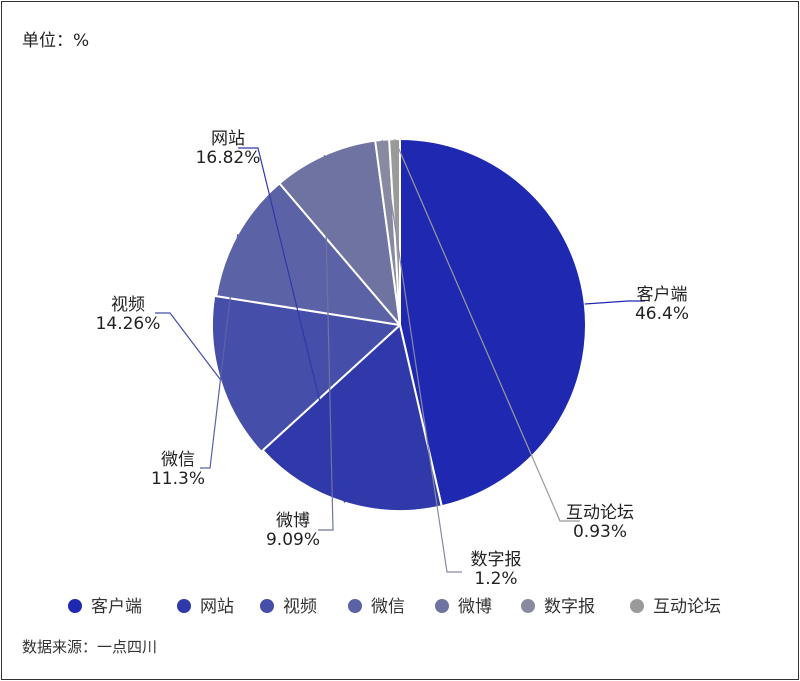 This screenshot has width=800, height=681. I want to click on legend-item-0: 客户端, so click(105, 607).